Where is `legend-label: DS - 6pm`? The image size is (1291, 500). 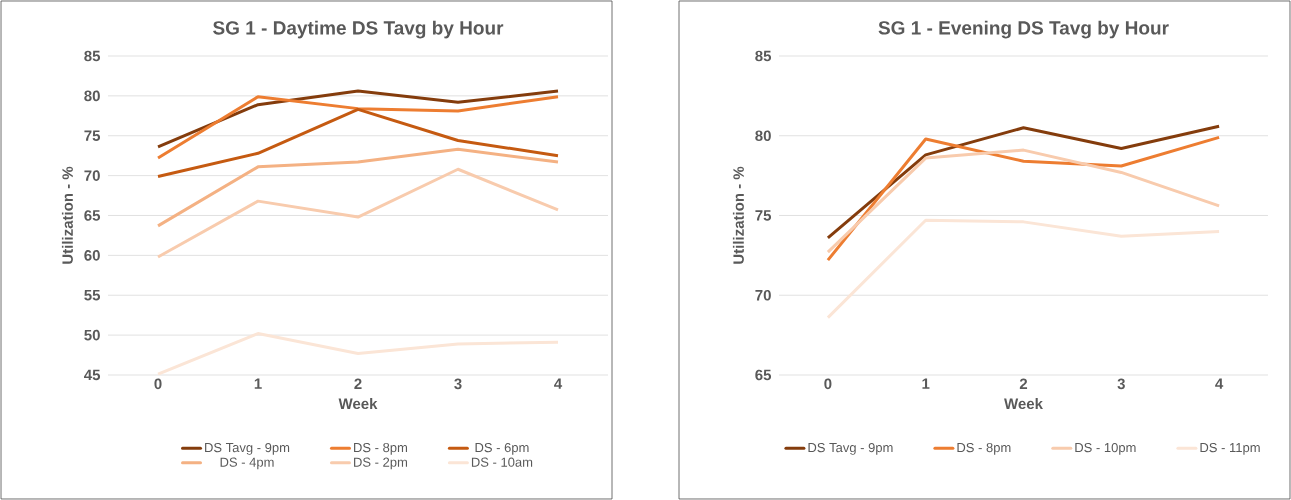
legend-label: DS - 6pm is located at coordinates (502, 448).